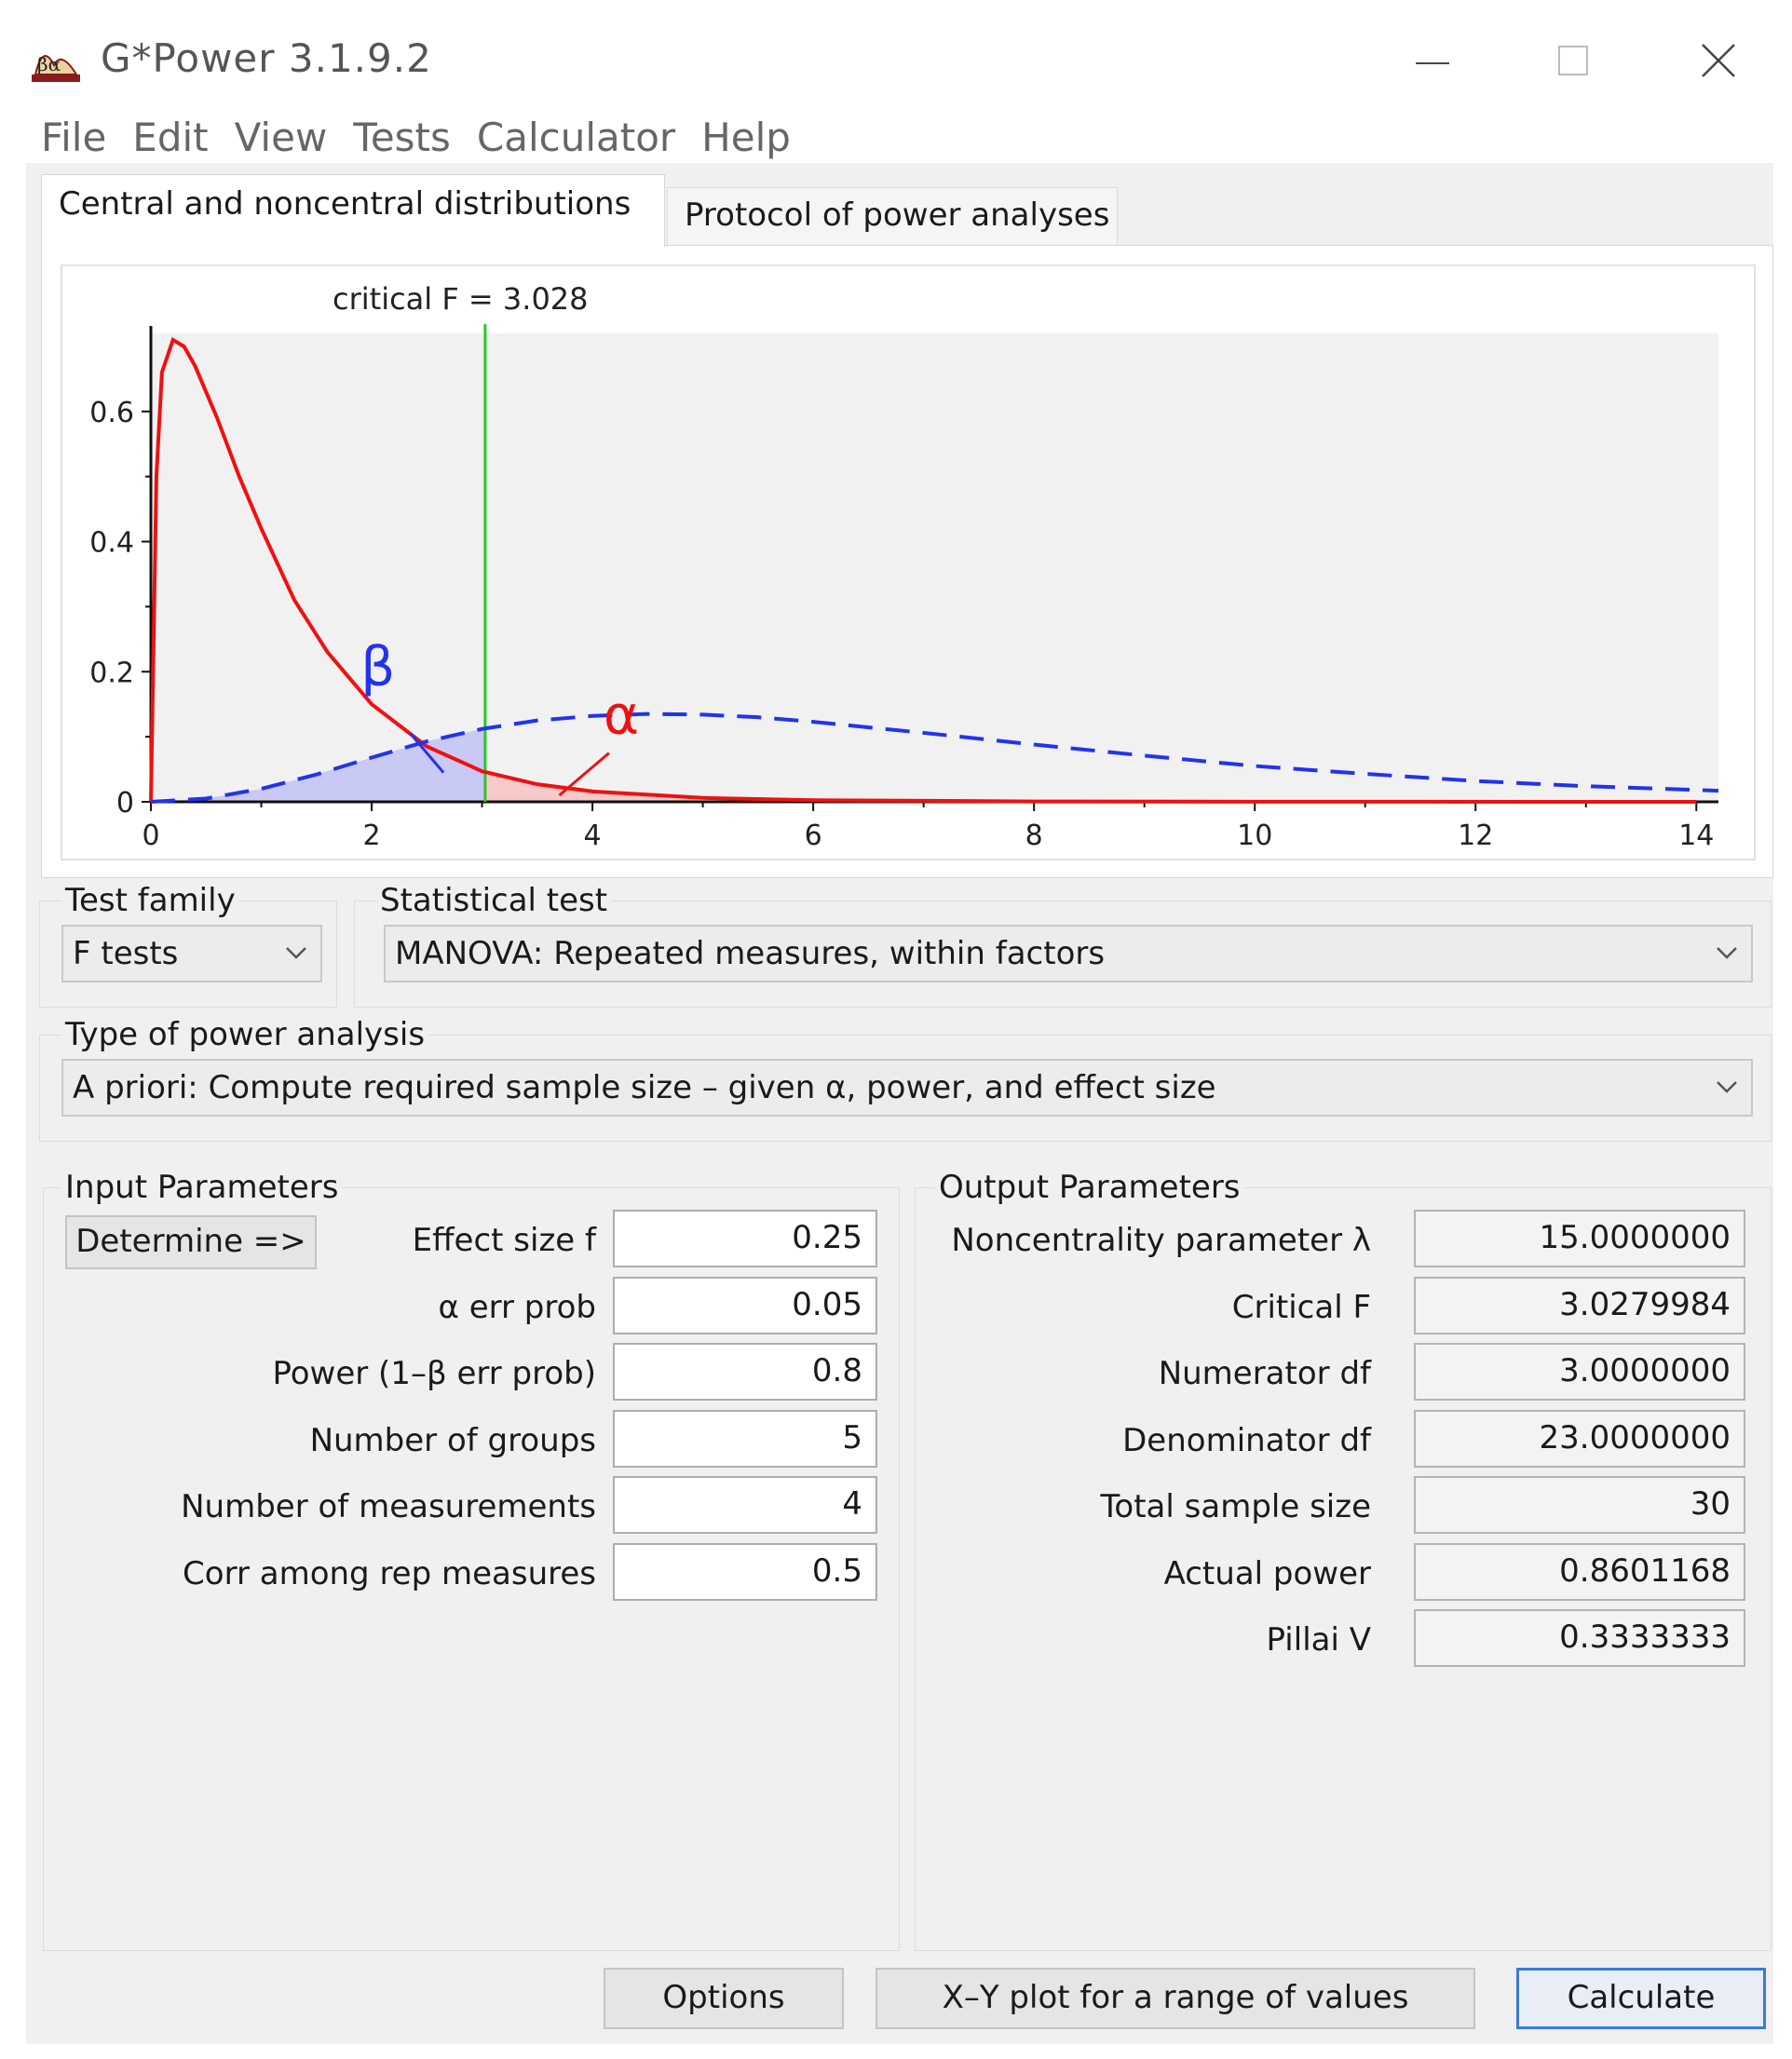  Describe the element at coordinates (377, 666) in the screenshot. I see `beta-symbol: β` at that location.